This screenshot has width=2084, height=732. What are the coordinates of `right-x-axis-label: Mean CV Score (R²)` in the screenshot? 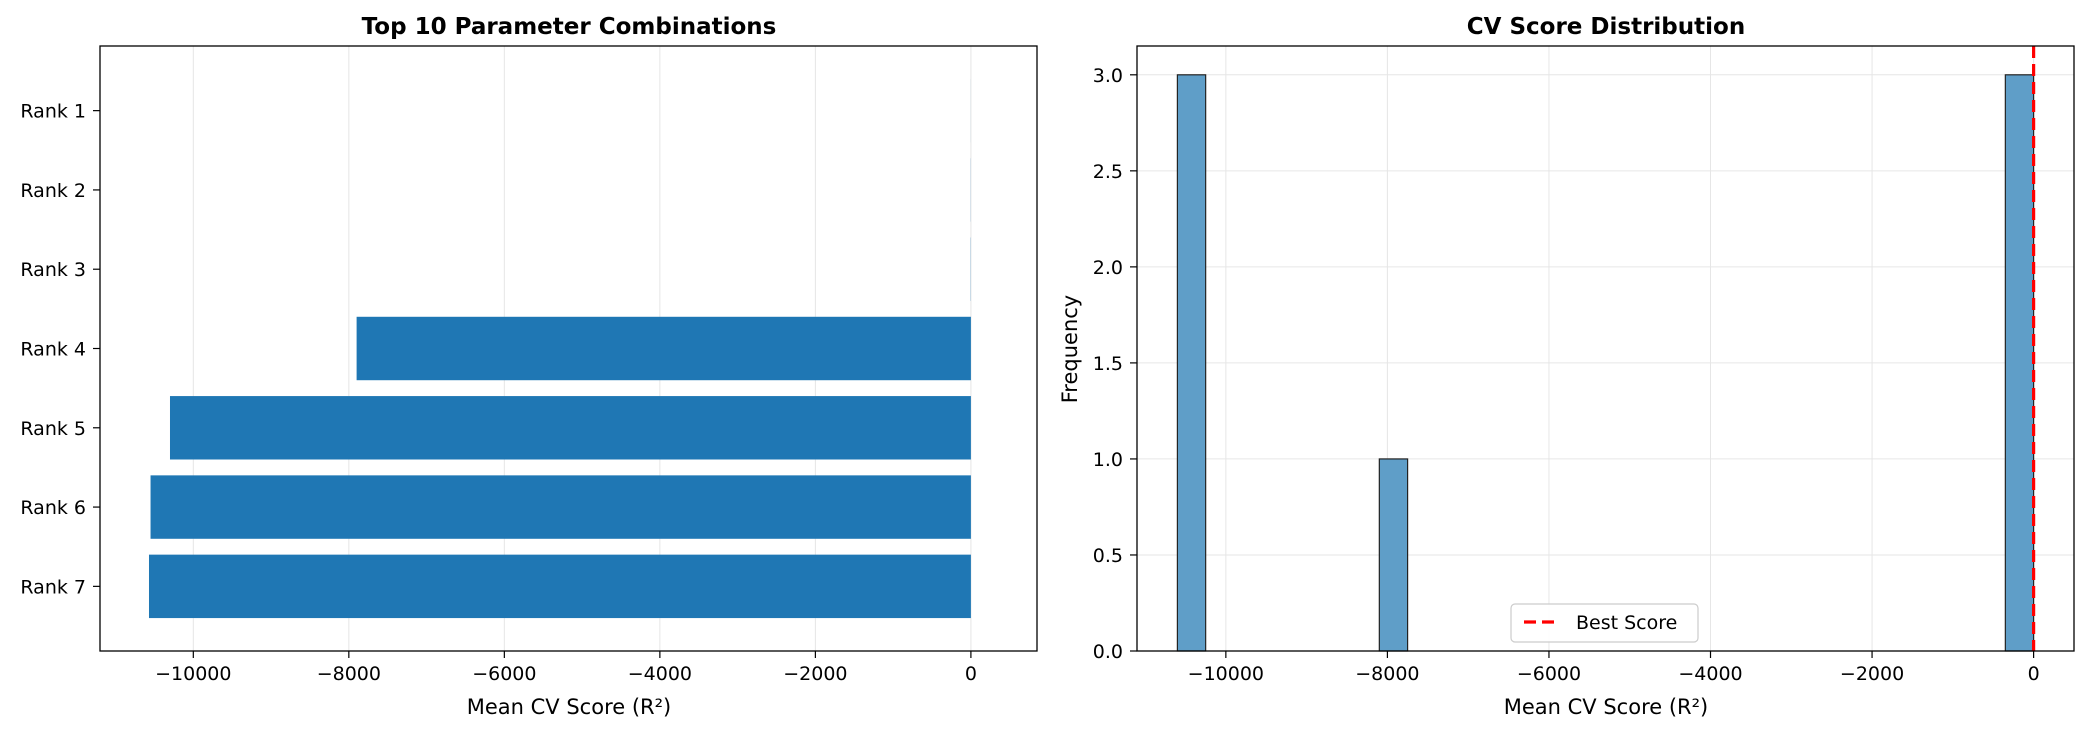 It's located at (1606, 707).